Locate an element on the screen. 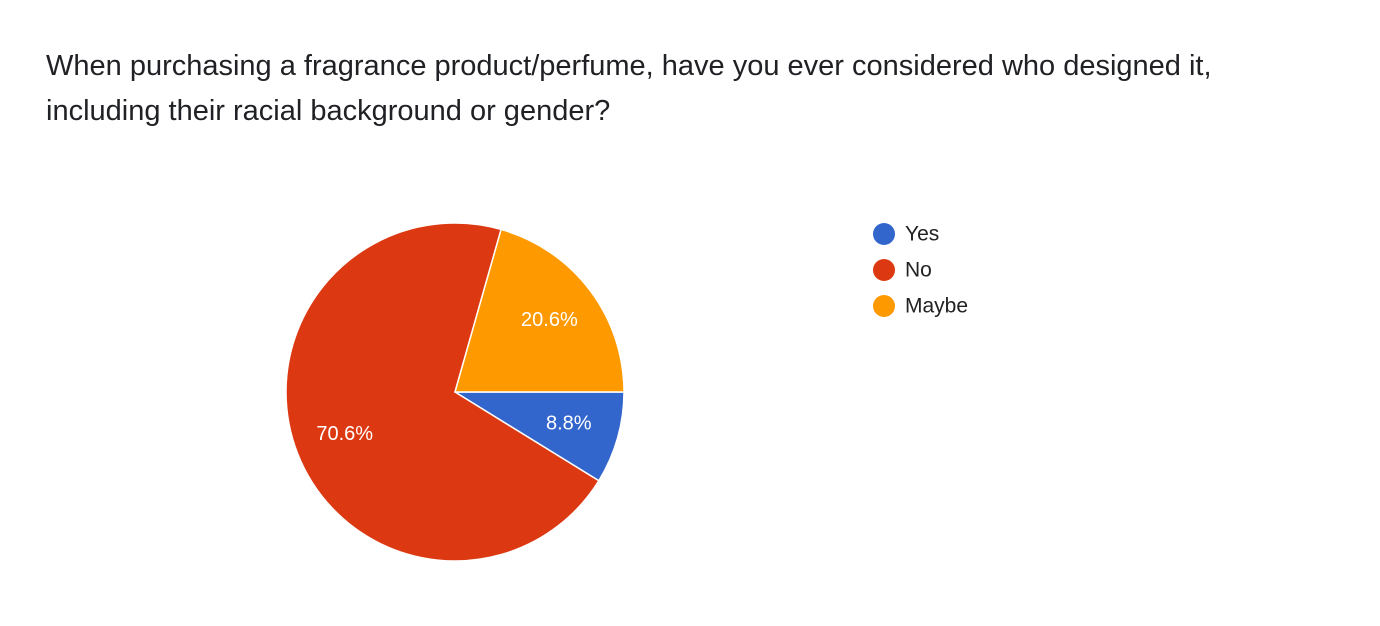 Image resolution: width=1380 pixels, height=626 pixels. legend-label: No is located at coordinates (918, 270).